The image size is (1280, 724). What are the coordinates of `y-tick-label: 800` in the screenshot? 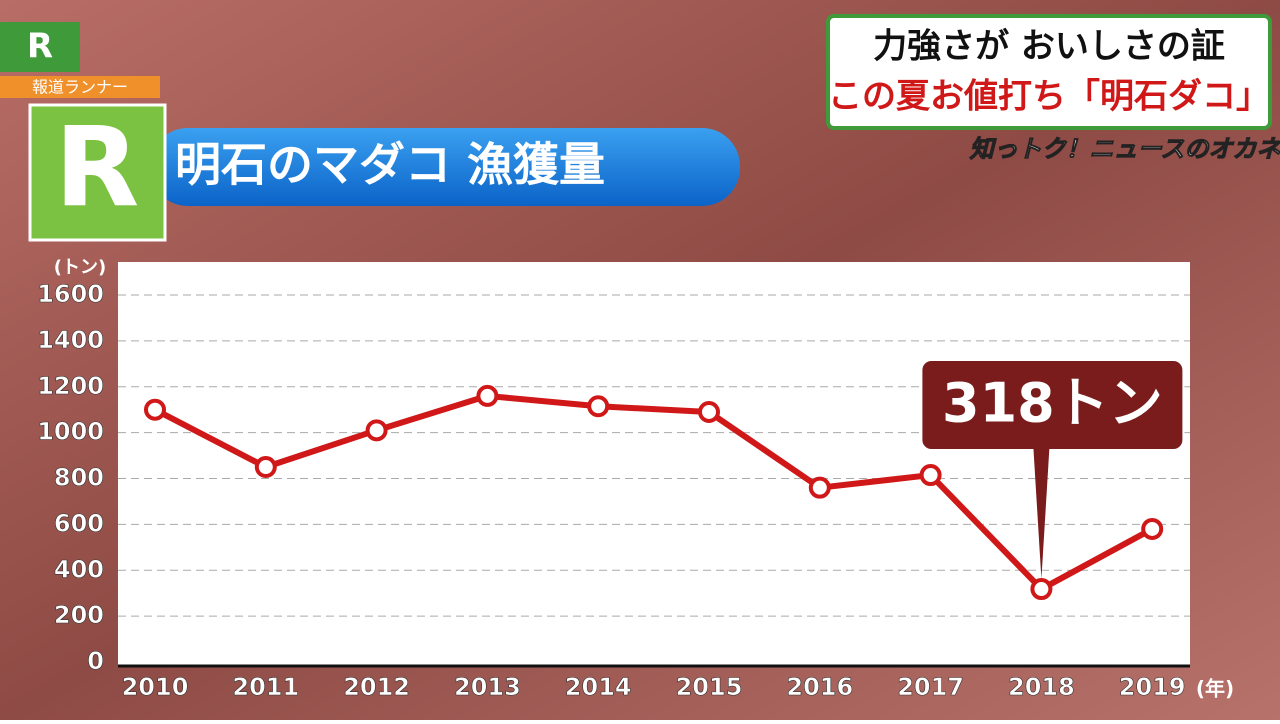 It's located at (79, 478).